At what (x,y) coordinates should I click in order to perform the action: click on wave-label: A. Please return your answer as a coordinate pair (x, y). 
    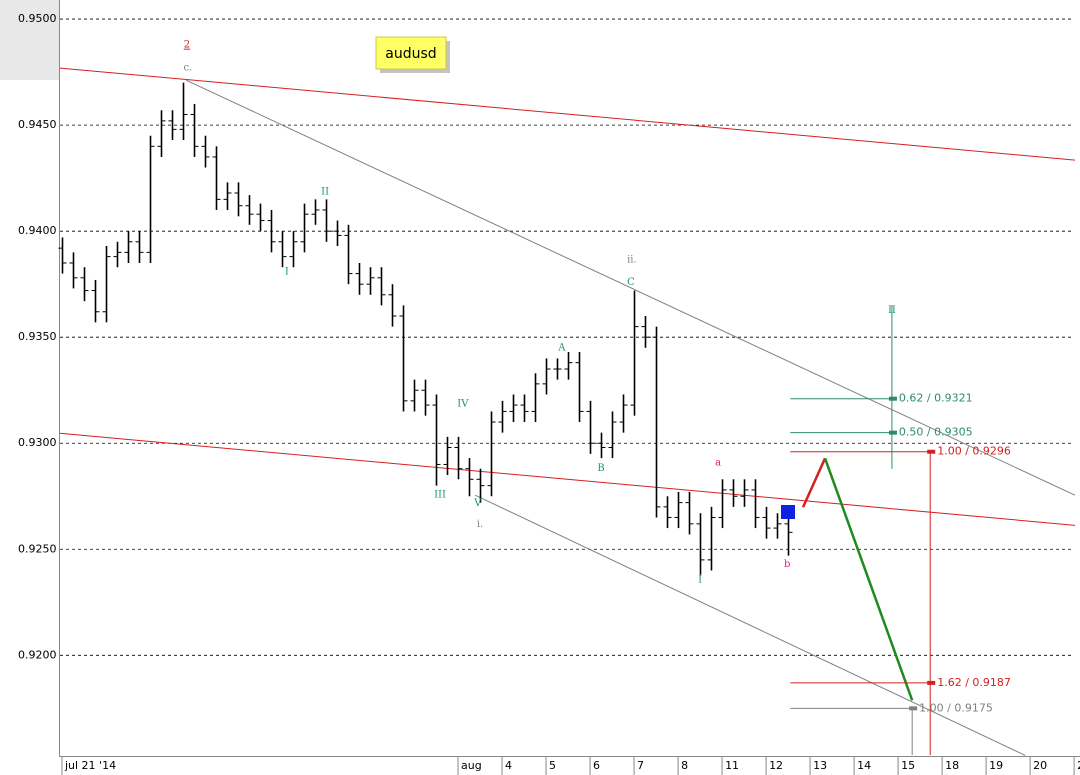
    Looking at the image, I should click on (561, 348).